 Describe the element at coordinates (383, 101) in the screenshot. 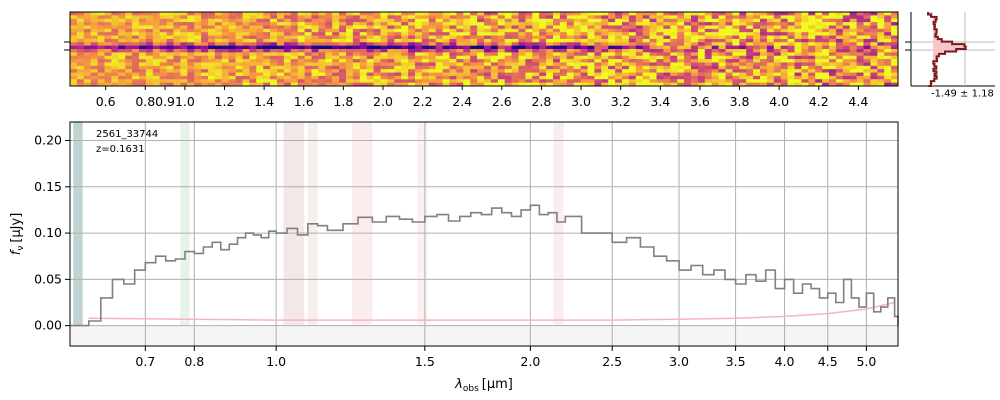

I see `heatmap-x-tick-label: 2.0` at that location.